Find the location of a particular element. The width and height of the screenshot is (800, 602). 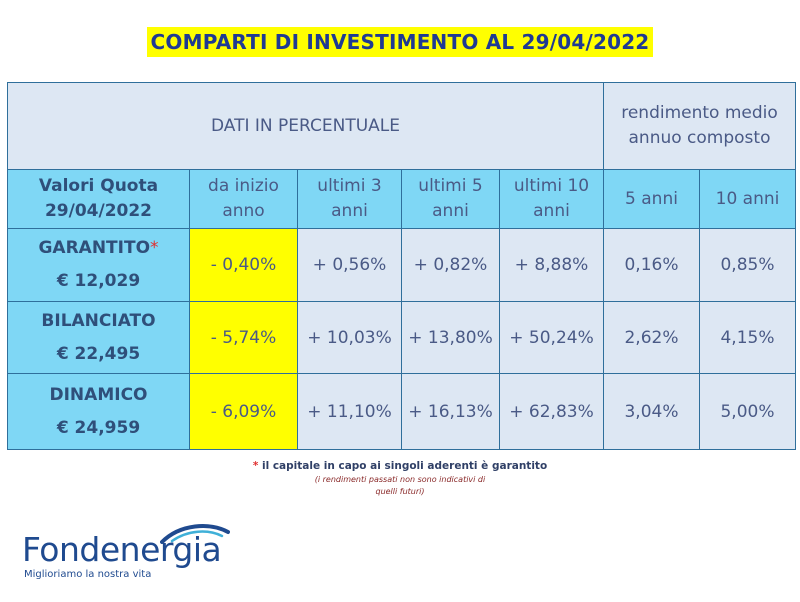

cell-a5: 3,04% is located at coordinates (651, 411).